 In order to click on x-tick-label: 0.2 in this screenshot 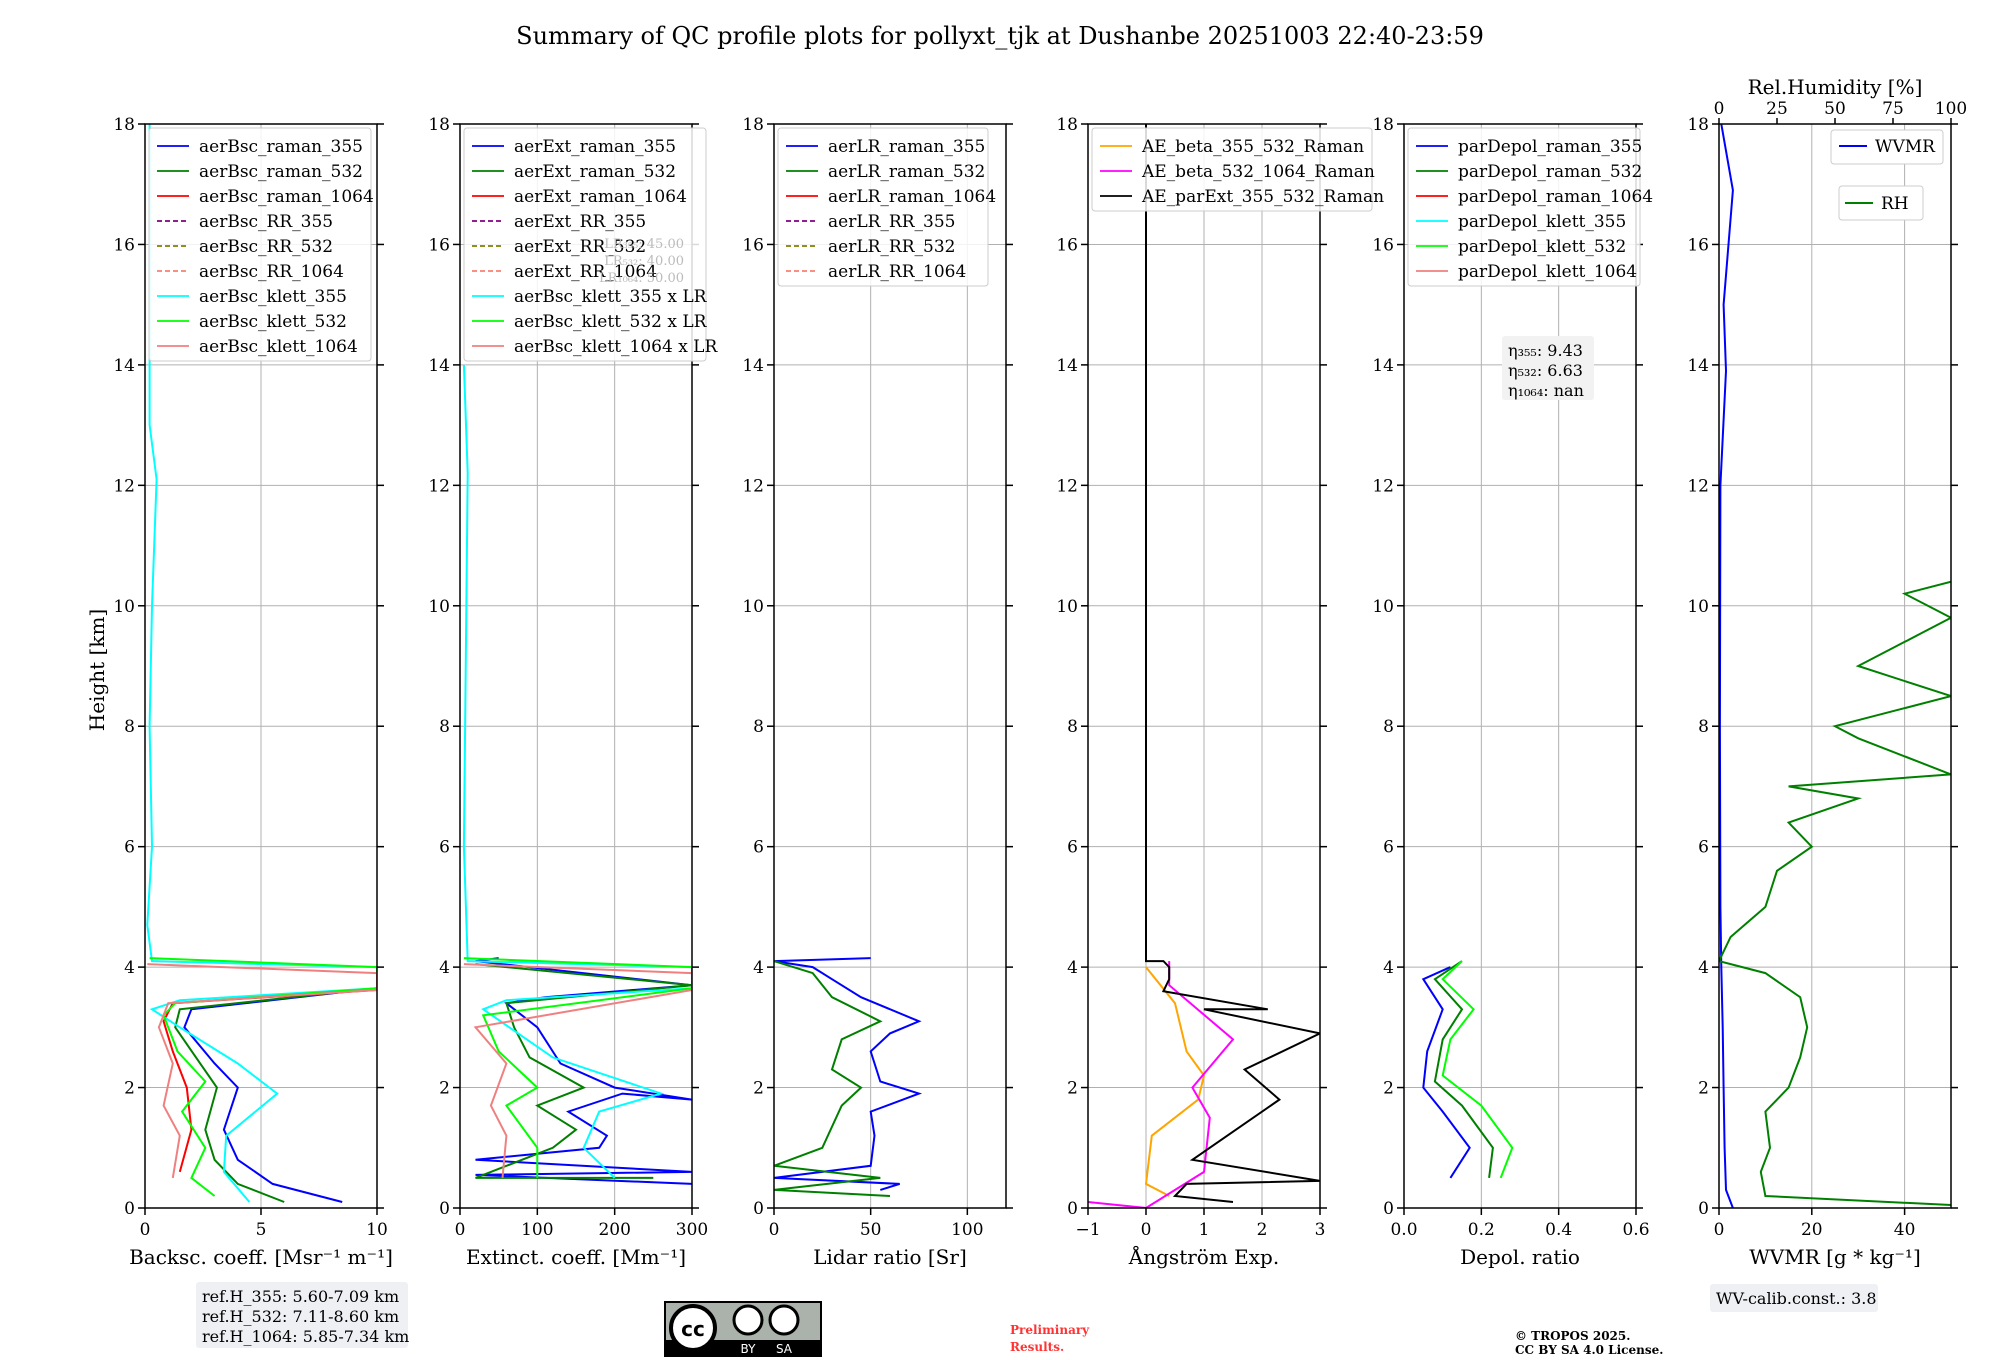, I will do `click(1481, 1230)`.